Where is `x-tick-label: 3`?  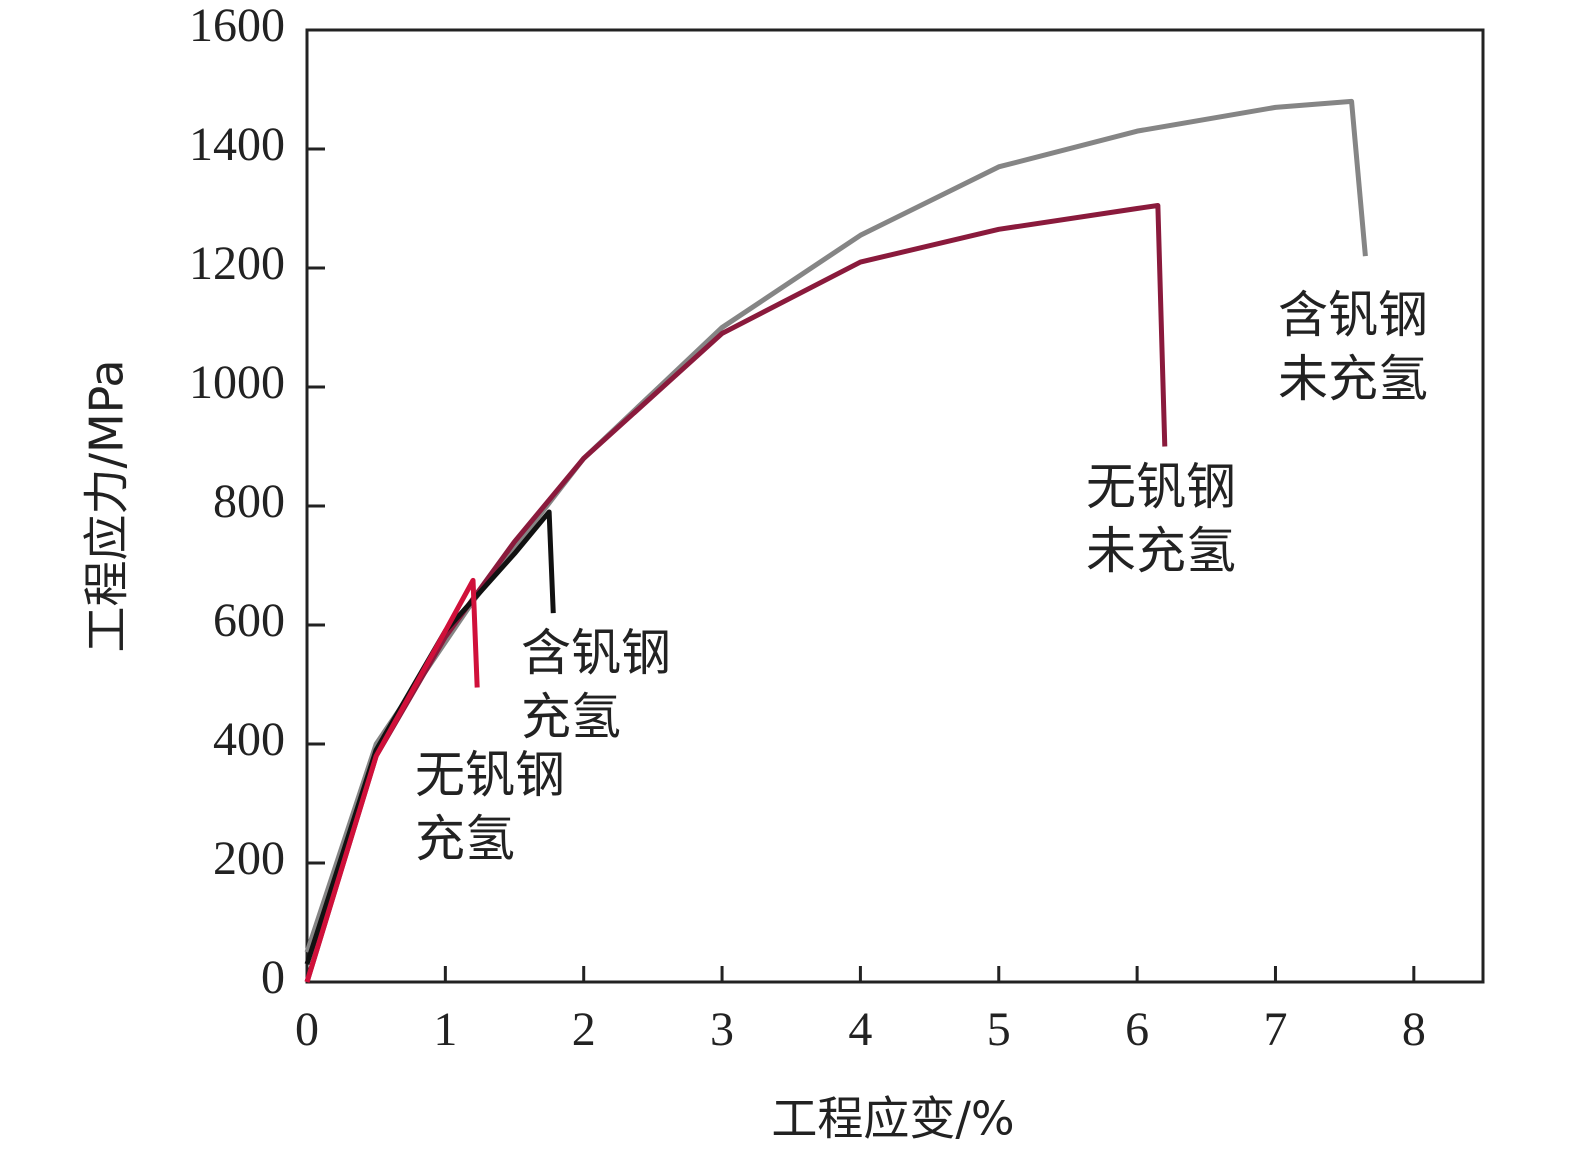
x-tick-label: 3 is located at coordinates (722, 1029).